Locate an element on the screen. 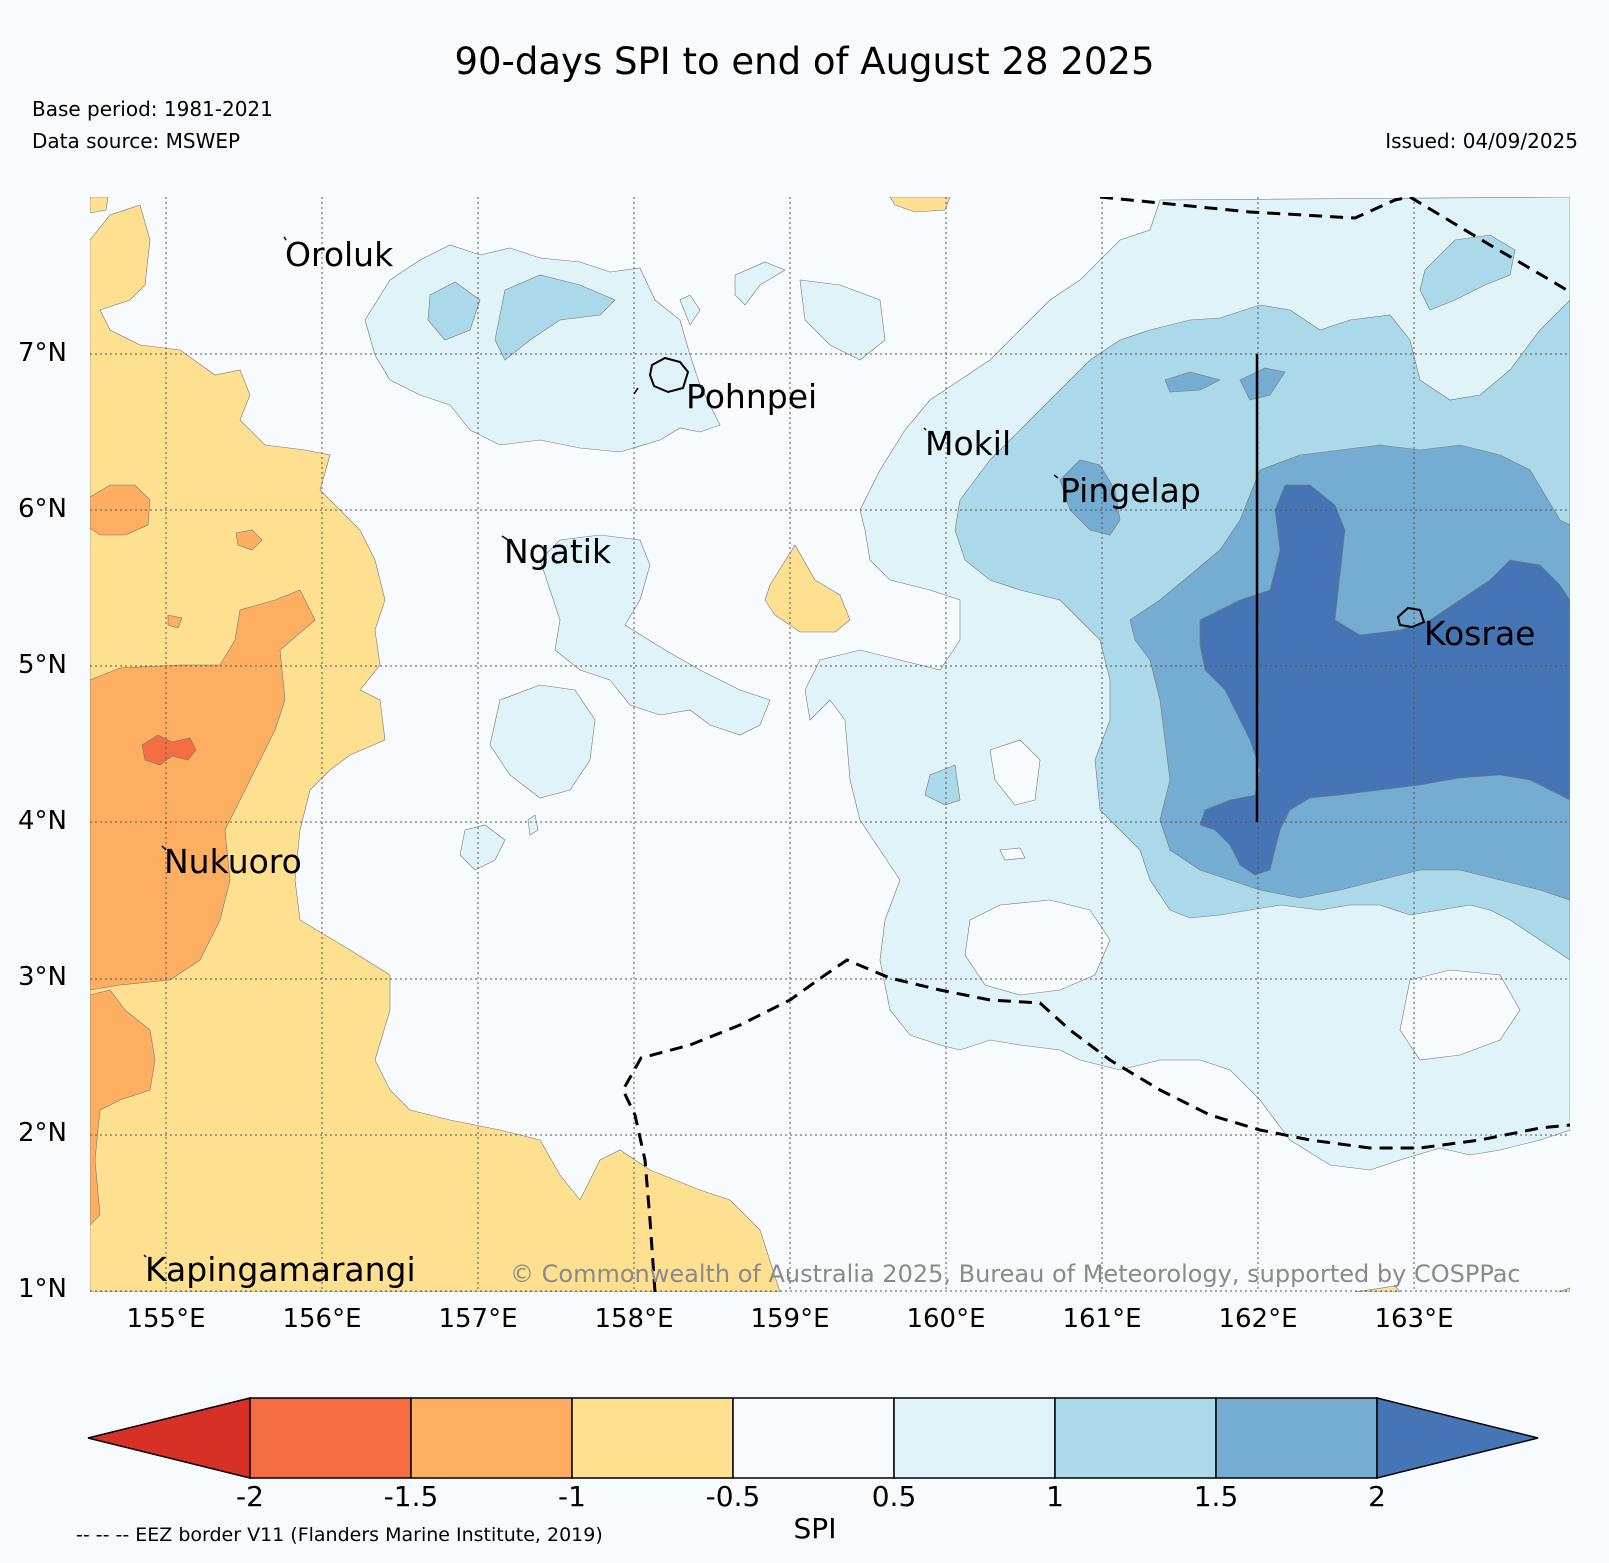 Image resolution: width=1609 pixels, height=1563 pixels. lat-label-2n: 2°N is located at coordinates (42, 1133).